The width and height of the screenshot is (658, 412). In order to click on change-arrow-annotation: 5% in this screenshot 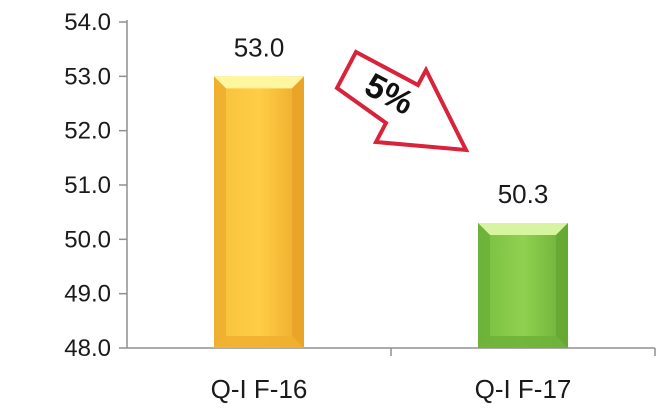, I will do `click(402, 101)`.